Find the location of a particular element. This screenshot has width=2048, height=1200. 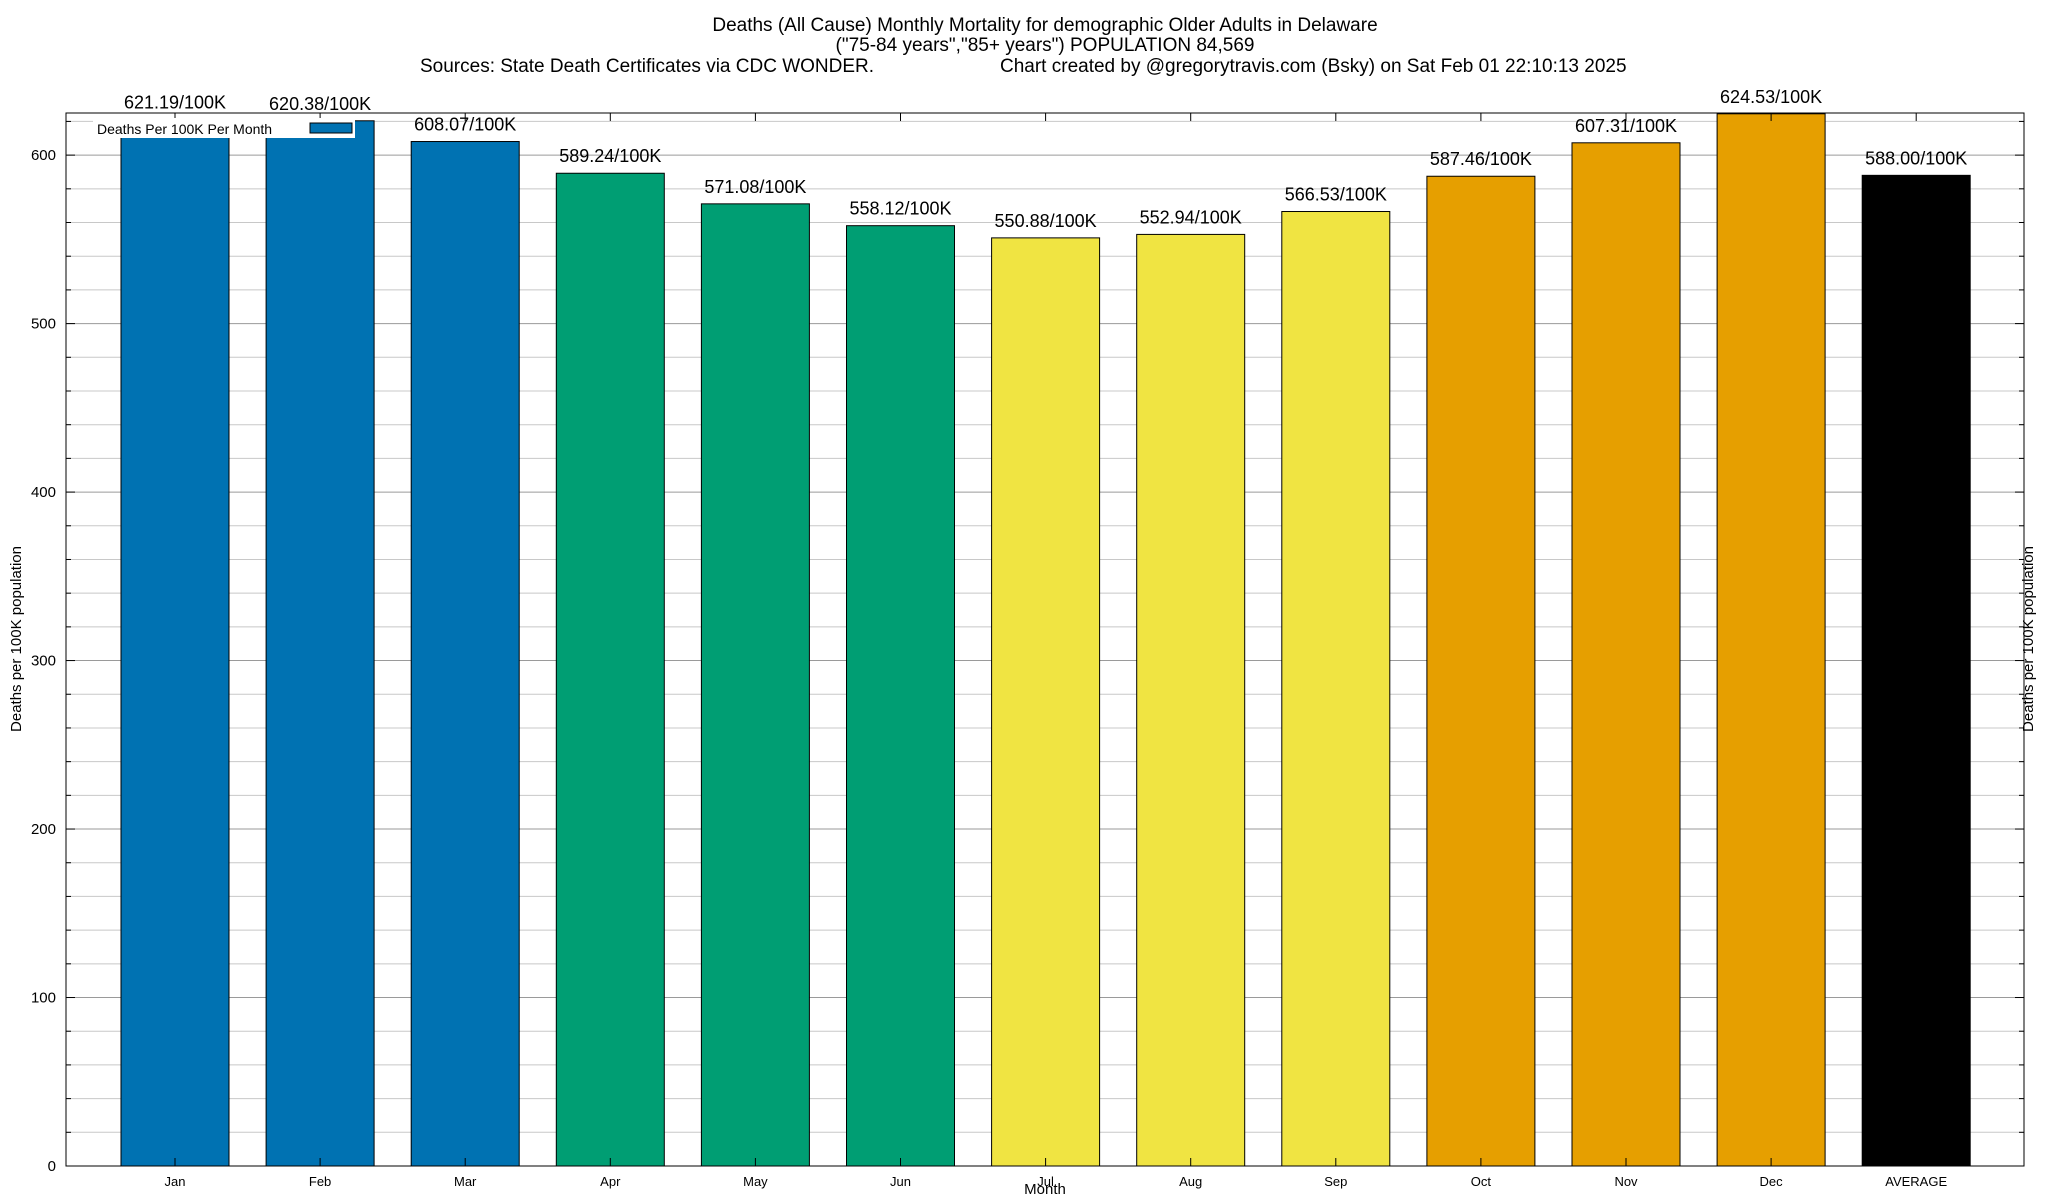

x-tick-label-may: May is located at coordinates (755, 1181).